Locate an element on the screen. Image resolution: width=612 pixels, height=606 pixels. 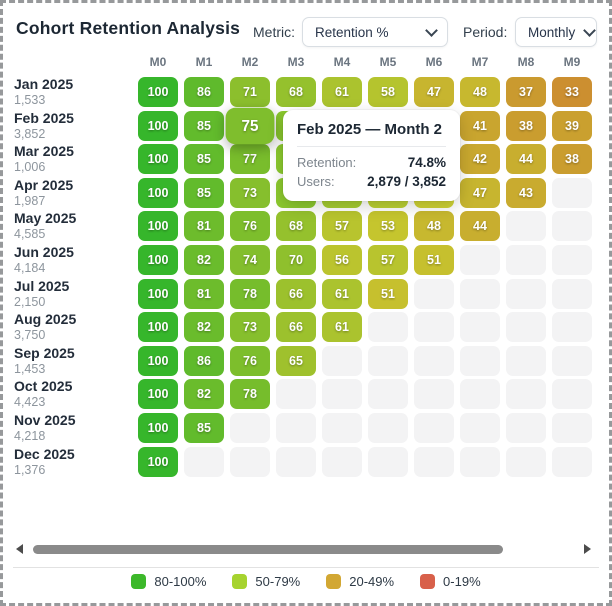
heatmap-cell-r4-m4: 57 is located at coordinates (342, 226).